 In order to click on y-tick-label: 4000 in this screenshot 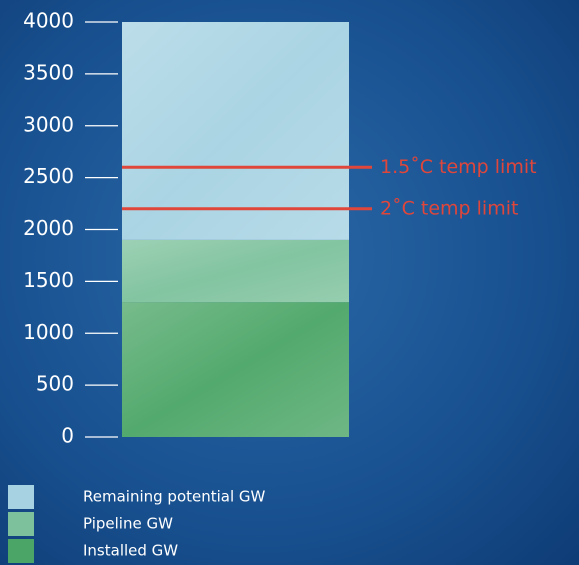, I will do `click(48, 21)`.